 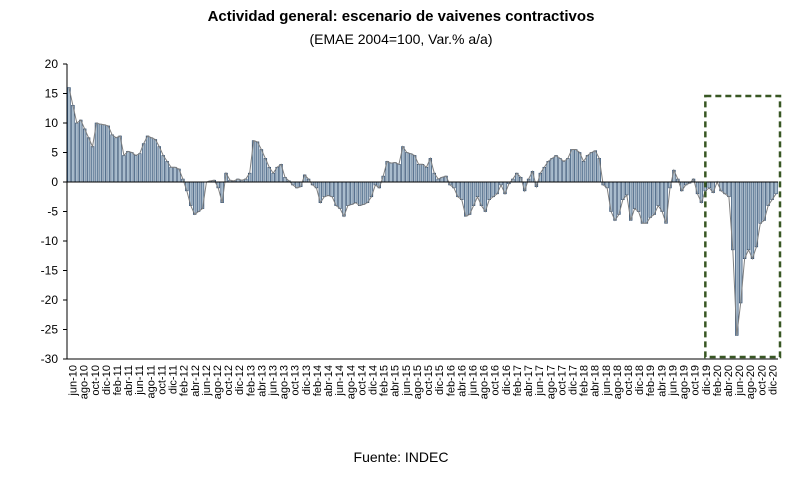 What do you see at coordinates (496, 380) in the screenshot?
I see `x-tick-label: oct-16` at bounding box center [496, 380].